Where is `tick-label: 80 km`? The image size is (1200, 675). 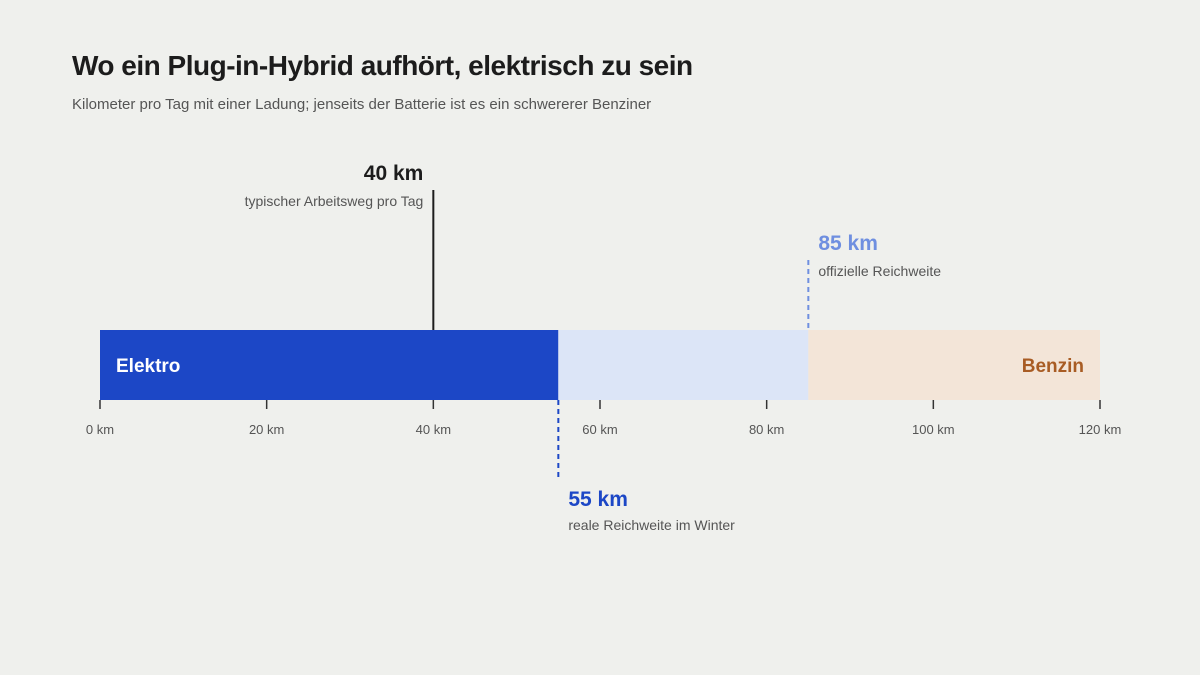
tick-label: 80 km is located at coordinates (766, 429).